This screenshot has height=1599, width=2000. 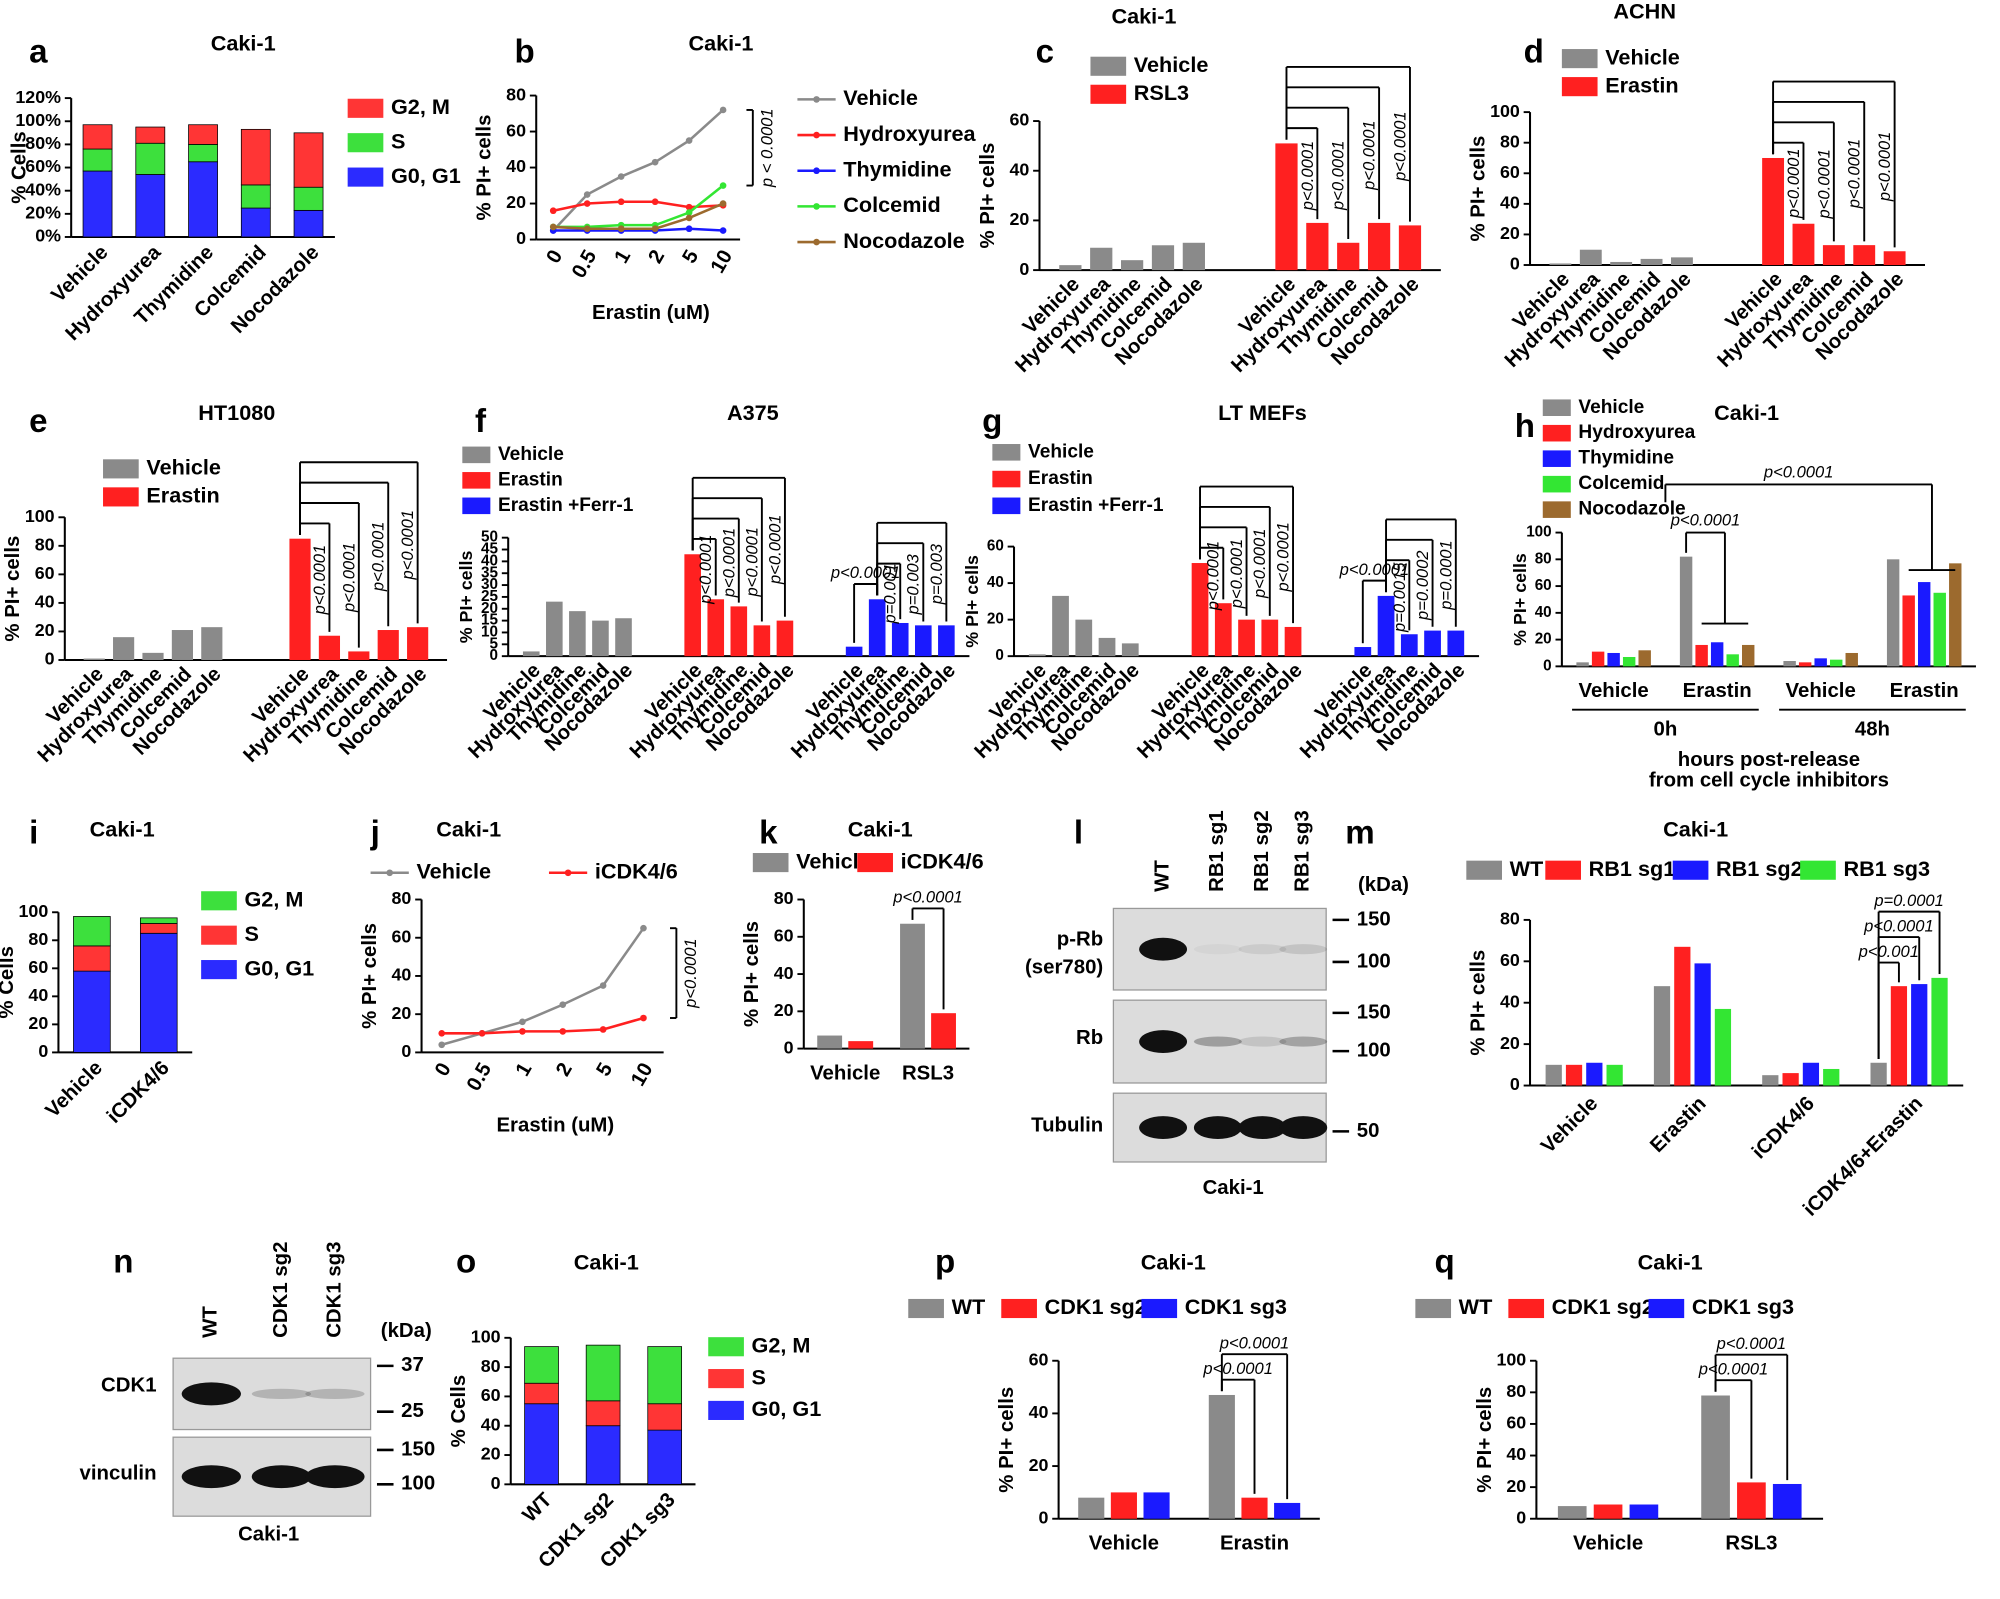 What do you see at coordinates (1080, 940) in the screenshot?
I see `row-label: p-Rb` at bounding box center [1080, 940].